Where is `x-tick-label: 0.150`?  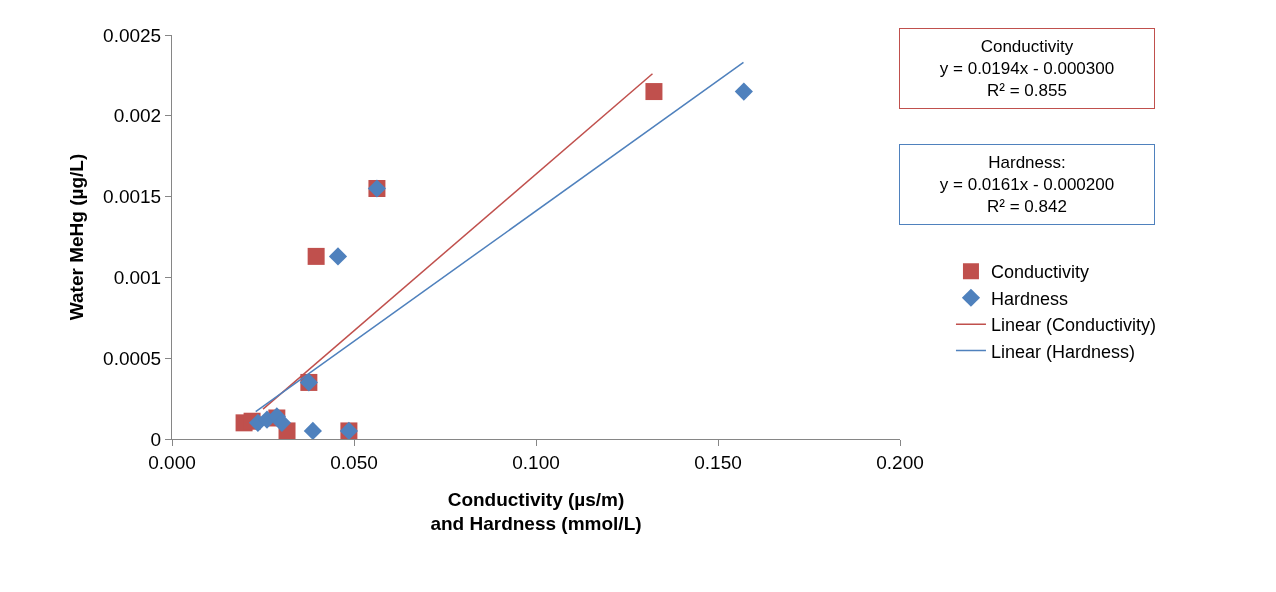 x-tick-label: 0.150 is located at coordinates (718, 462).